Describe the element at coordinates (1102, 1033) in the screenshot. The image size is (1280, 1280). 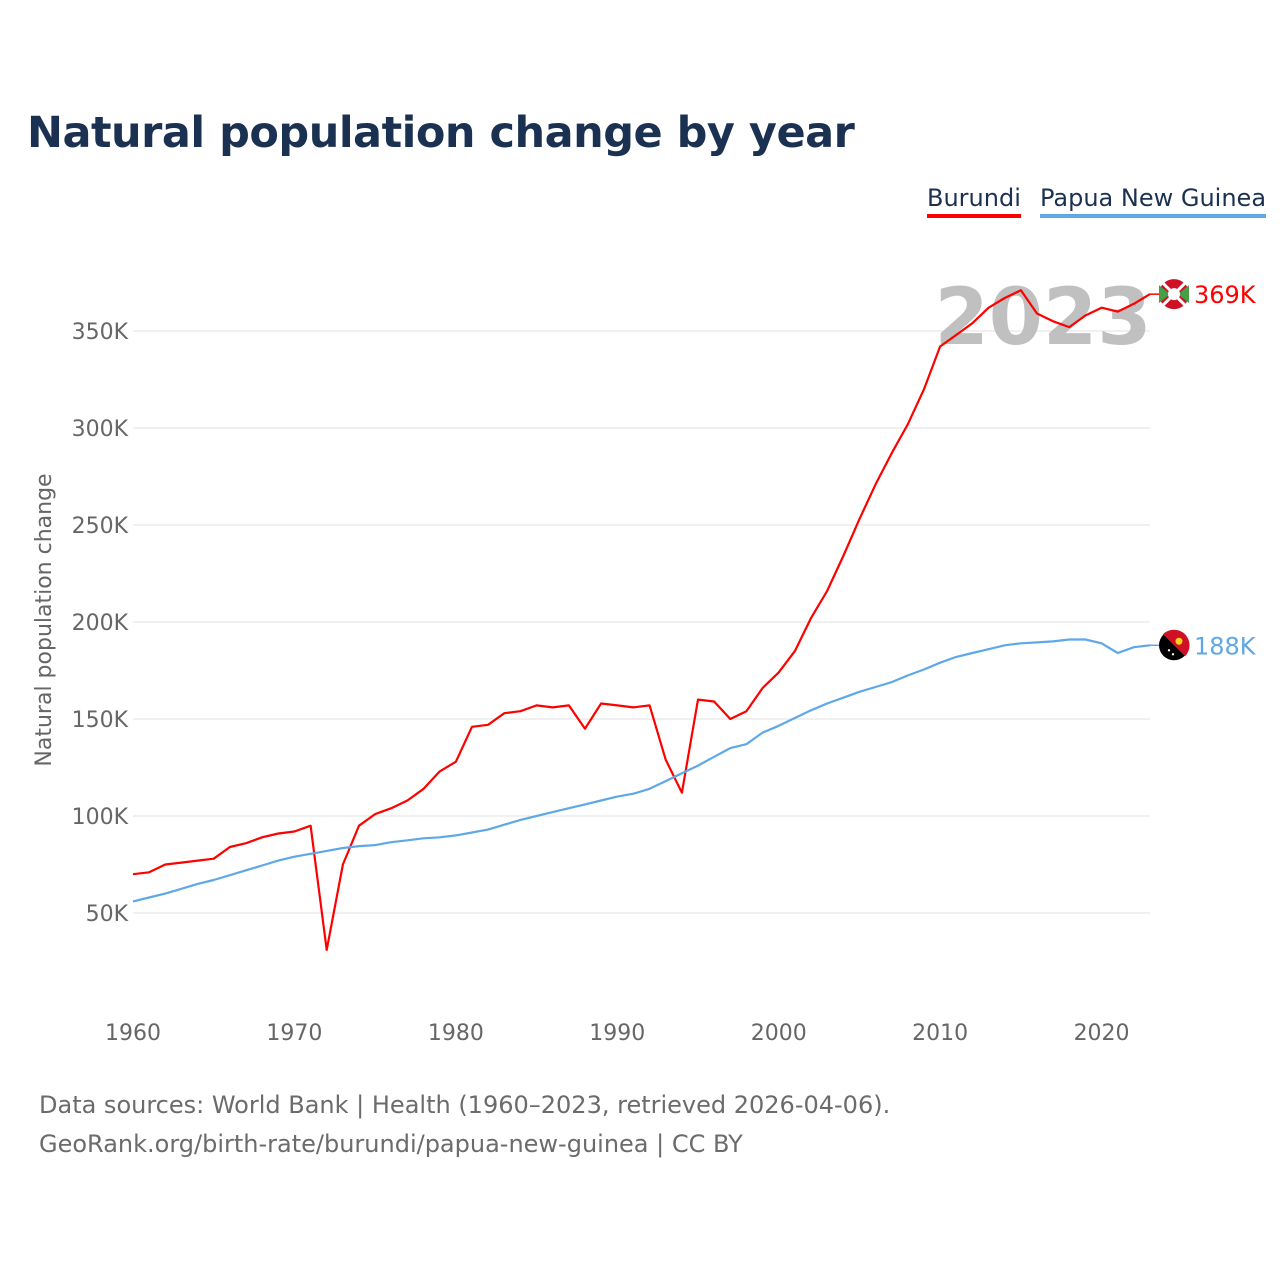
I see `x-tick-label: 2020` at that location.